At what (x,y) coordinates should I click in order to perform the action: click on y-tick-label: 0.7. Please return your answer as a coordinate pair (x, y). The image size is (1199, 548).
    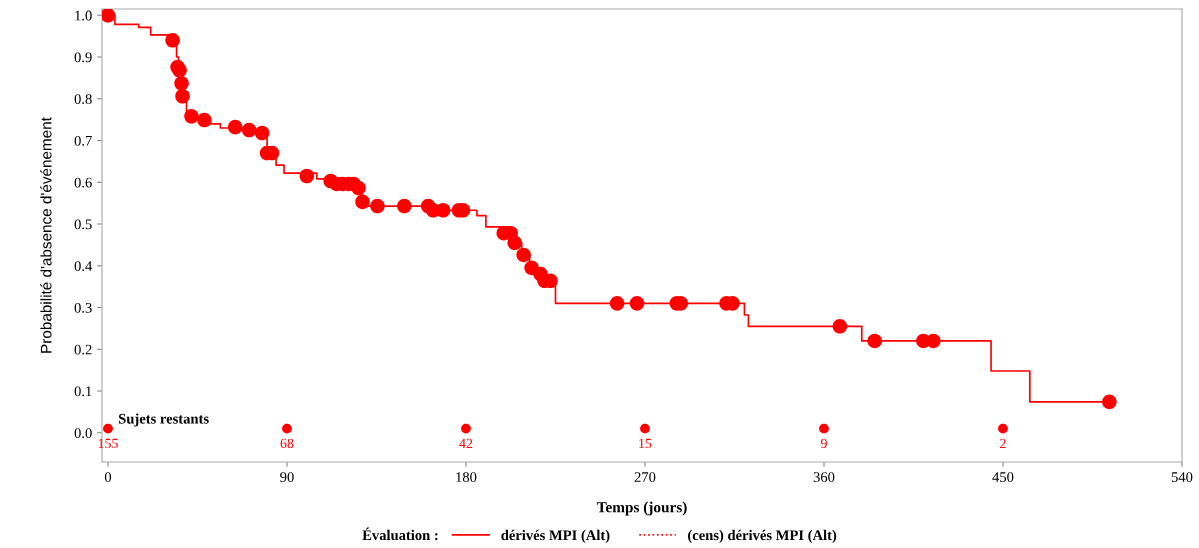
    Looking at the image, I should click on (83, 140).